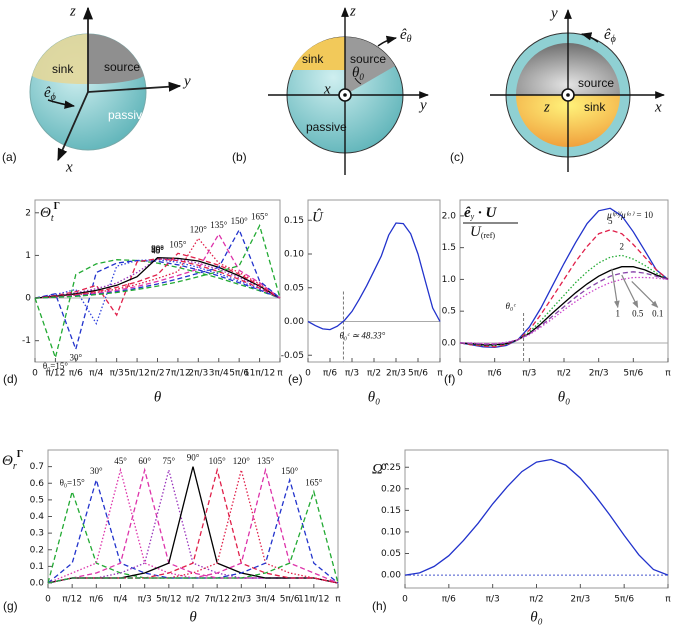 This screenshot has height=627, width=674. What do you see at coordinates (568, 95) in the screenshot?
I see `z-axis-dot` at bounding box center [568, 95].